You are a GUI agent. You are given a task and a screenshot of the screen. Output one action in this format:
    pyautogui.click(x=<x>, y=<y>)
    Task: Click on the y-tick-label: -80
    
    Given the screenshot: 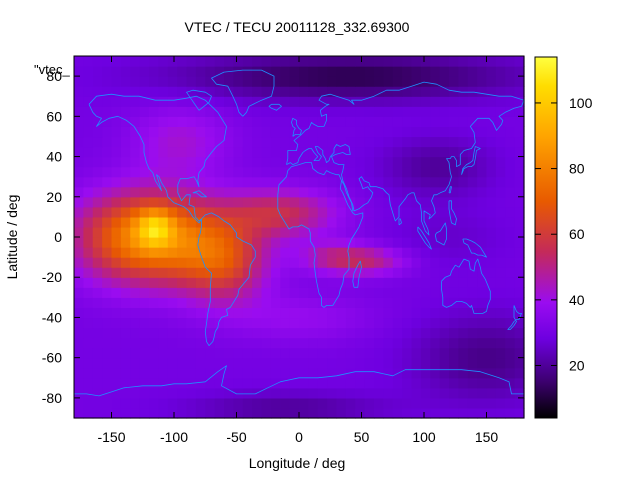 What is the action you would take?
    pyautogui.click(x=52, y=398)
    